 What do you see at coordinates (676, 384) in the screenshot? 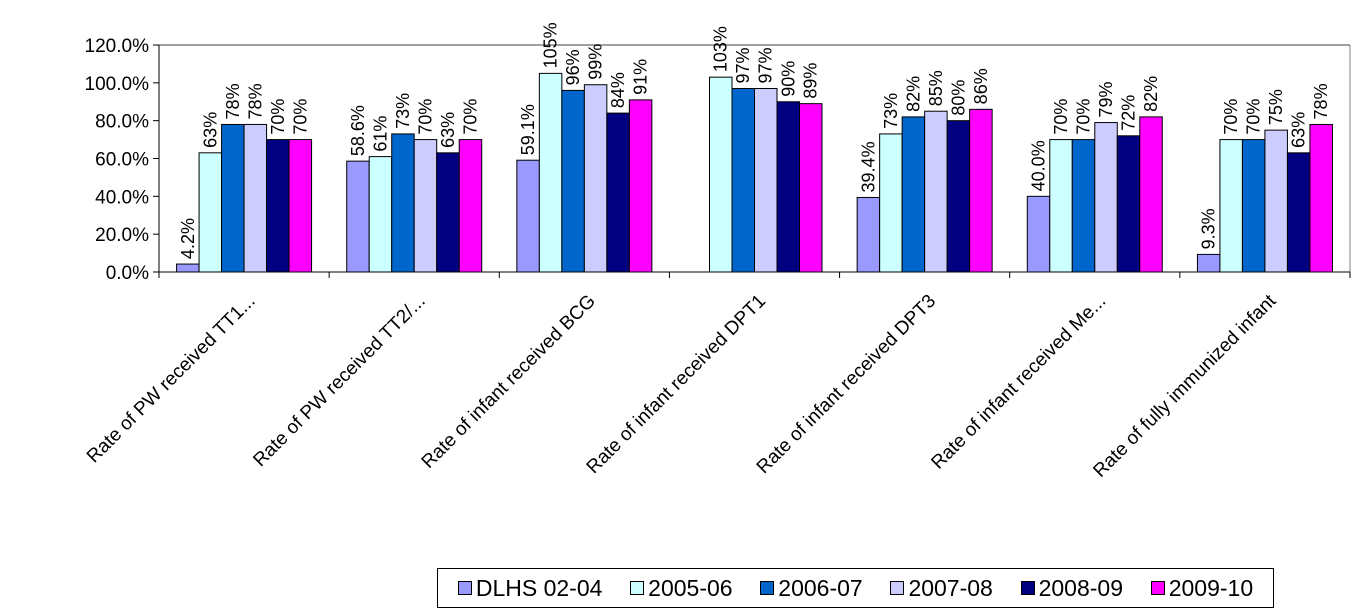
I see `x-tick-label: Rate of infant received DPT1` at bounding box center [676, 384].